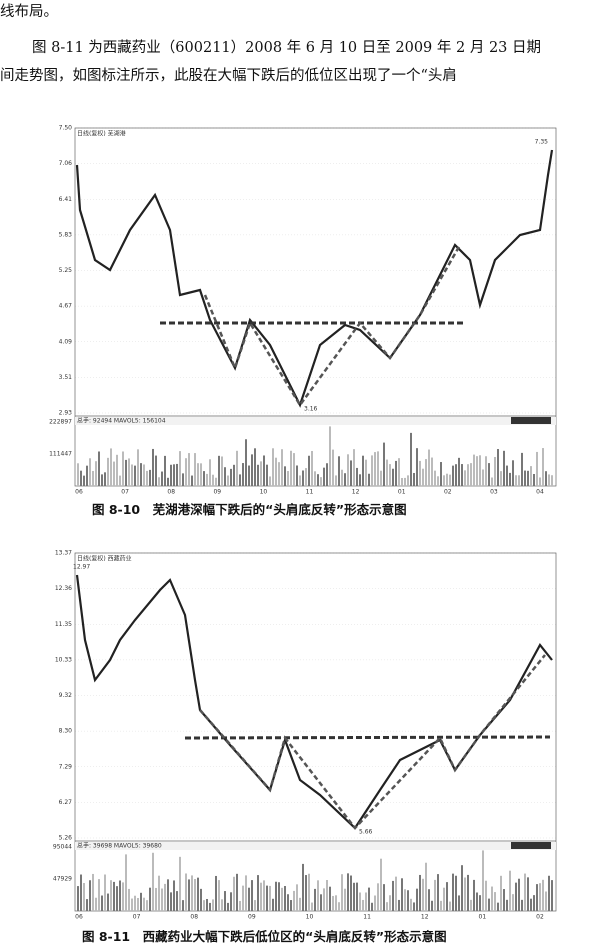  Describe the element at coordinates (62, 879) in the screenshot. I see `volume-tick-label: 47929` at that location.